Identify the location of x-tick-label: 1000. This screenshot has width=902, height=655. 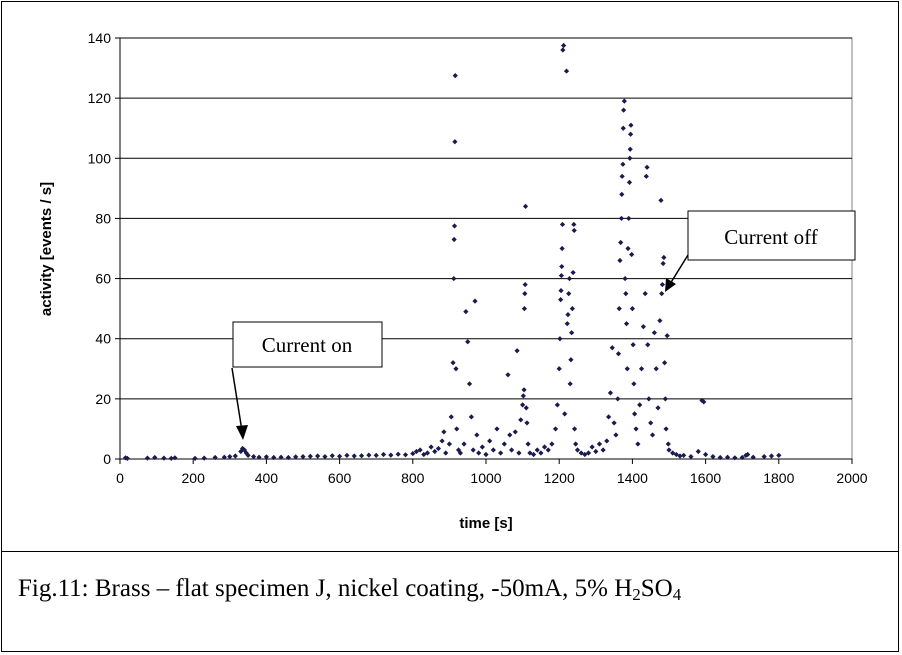
(485, 478).